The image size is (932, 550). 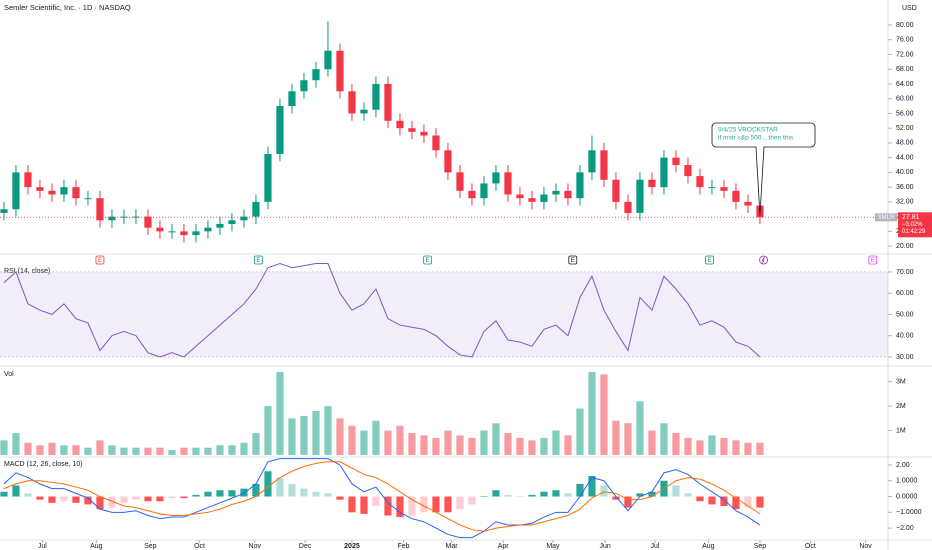 I want to click on y-tick-label: 48.00, so click(x=905, y=143).